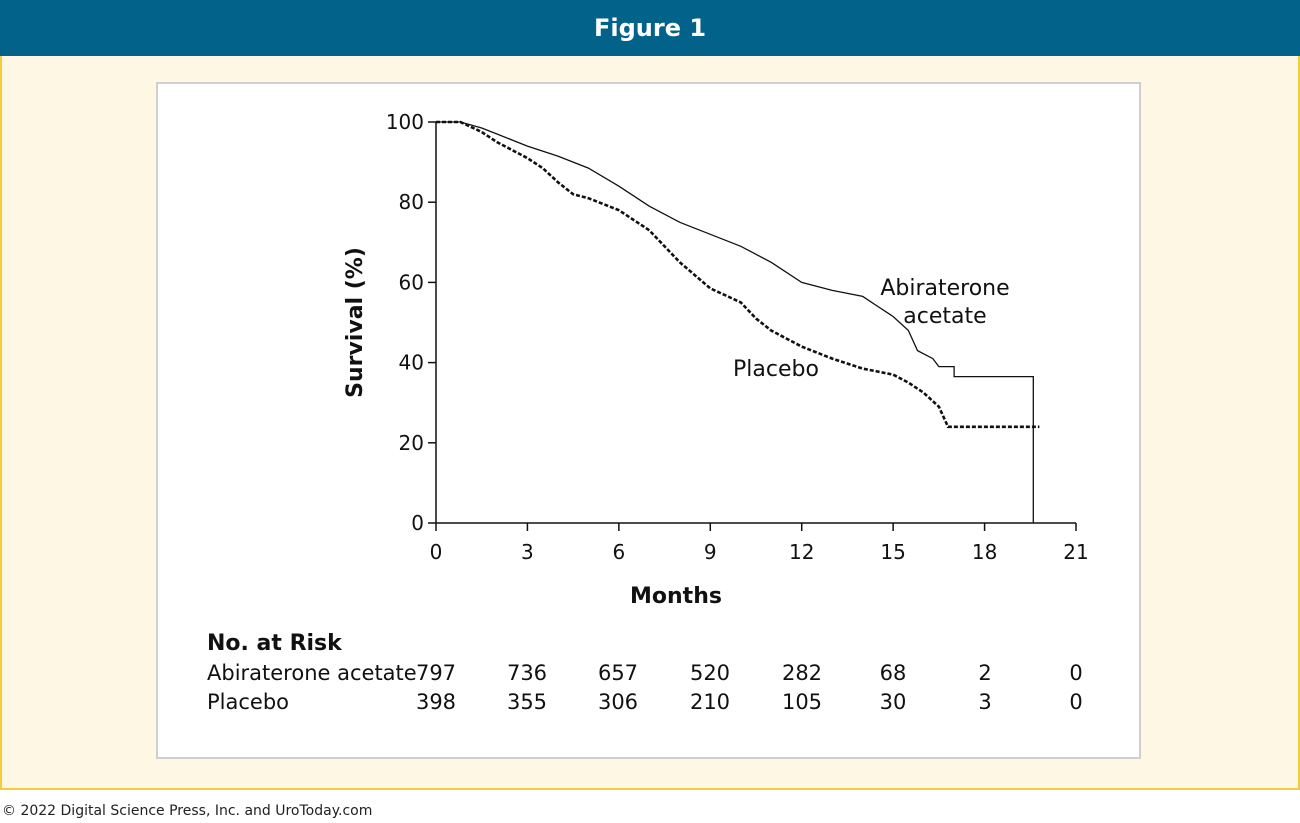 The height and width of the screenshot is (823, 1300). I want to click on risk-table-cell: 520, so click(710, 673).